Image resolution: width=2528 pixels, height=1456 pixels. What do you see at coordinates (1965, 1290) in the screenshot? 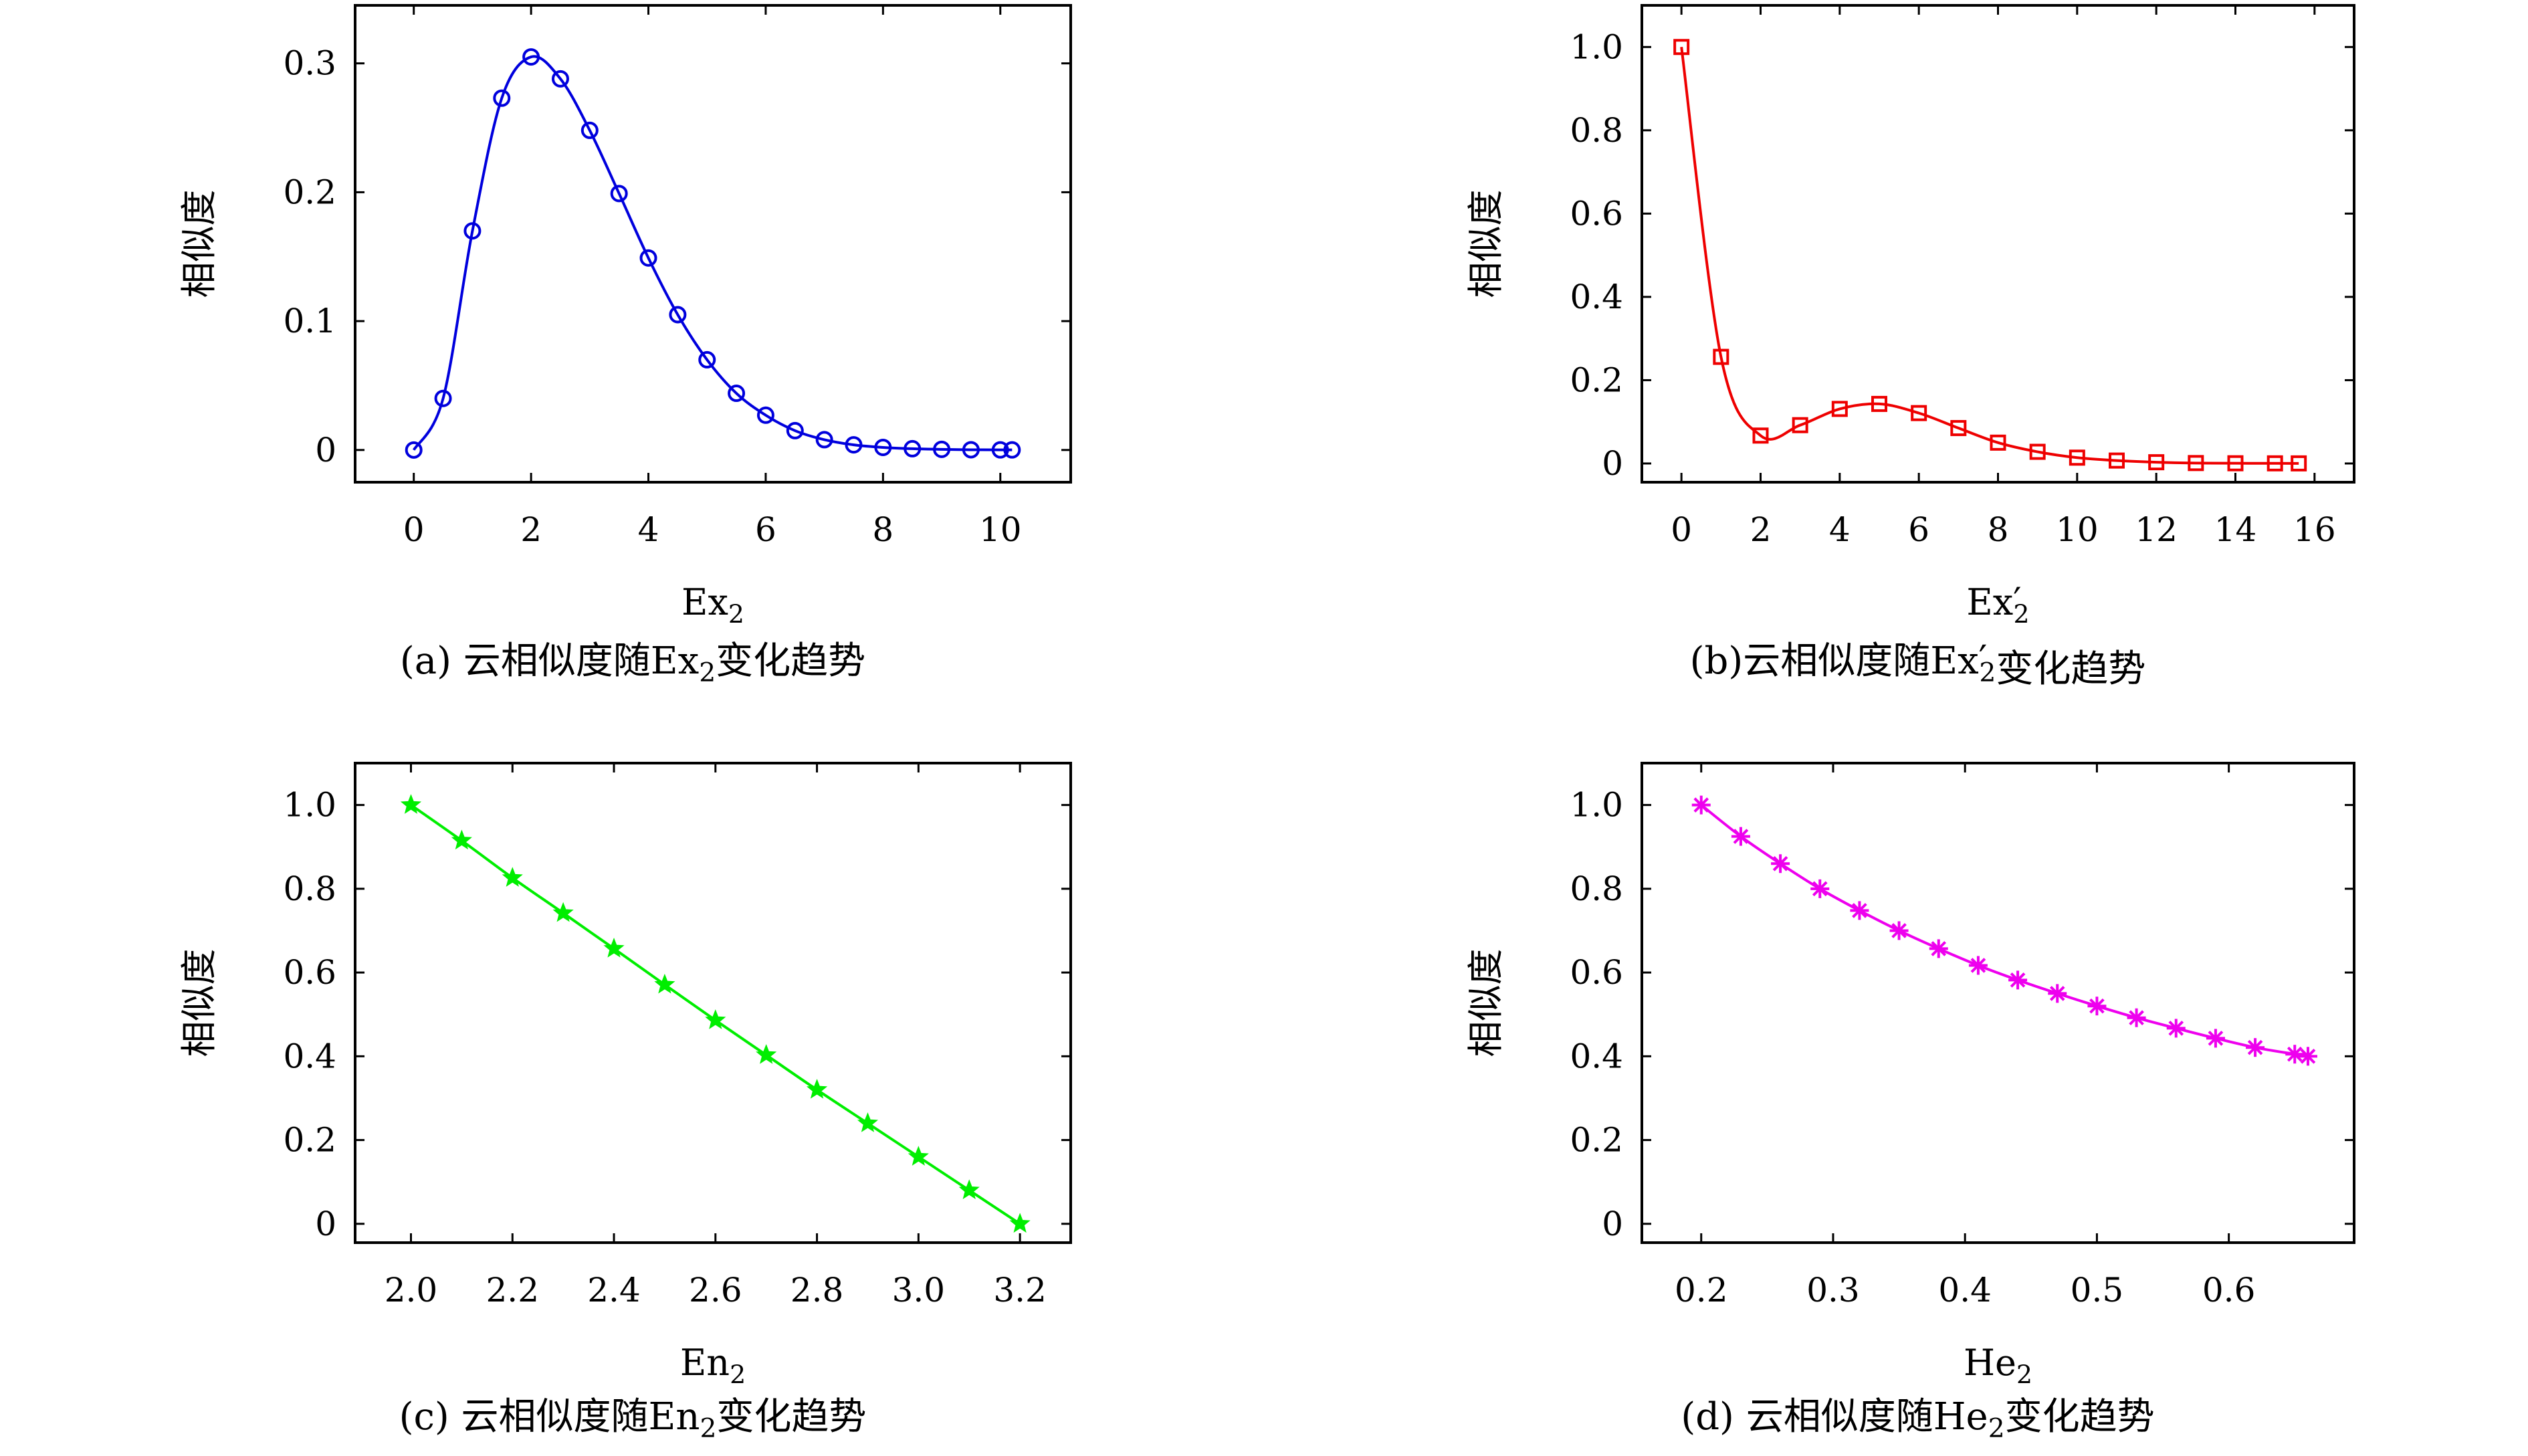
I see `x-tick-label: 0.4` at bounding box center [1965, 1290].